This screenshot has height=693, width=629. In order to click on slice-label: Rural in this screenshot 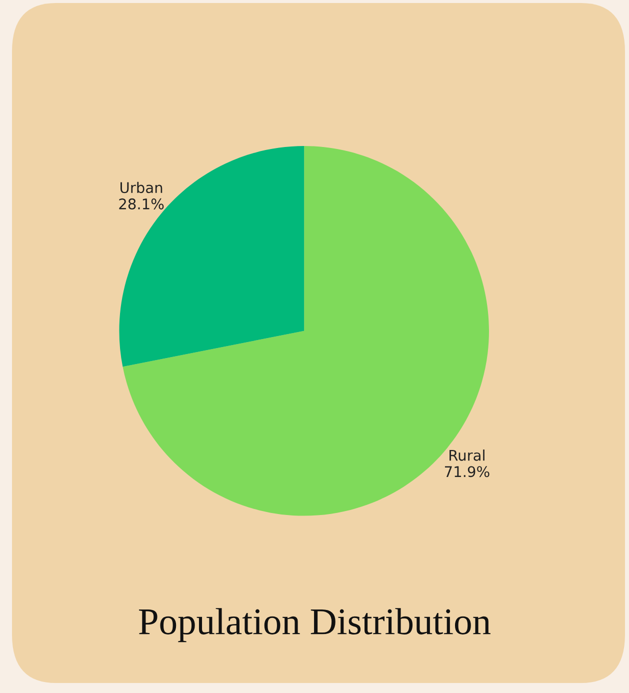, I will do `click(467, 455)`.